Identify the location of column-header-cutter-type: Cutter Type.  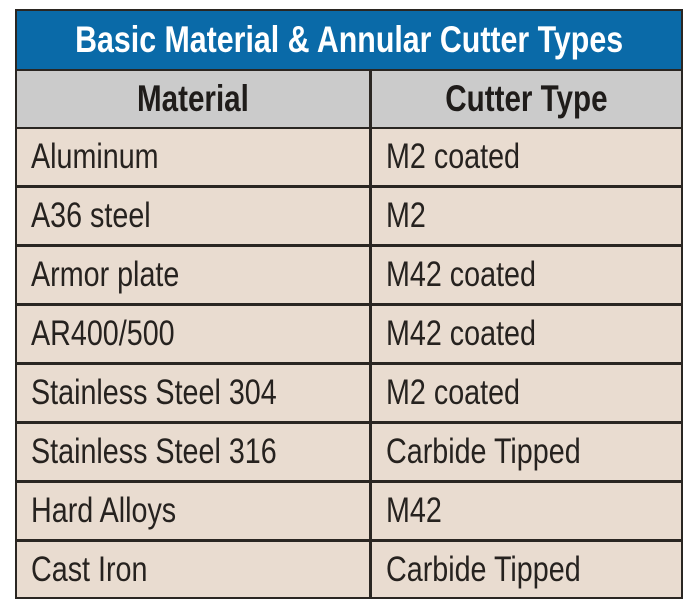
(526, 99).